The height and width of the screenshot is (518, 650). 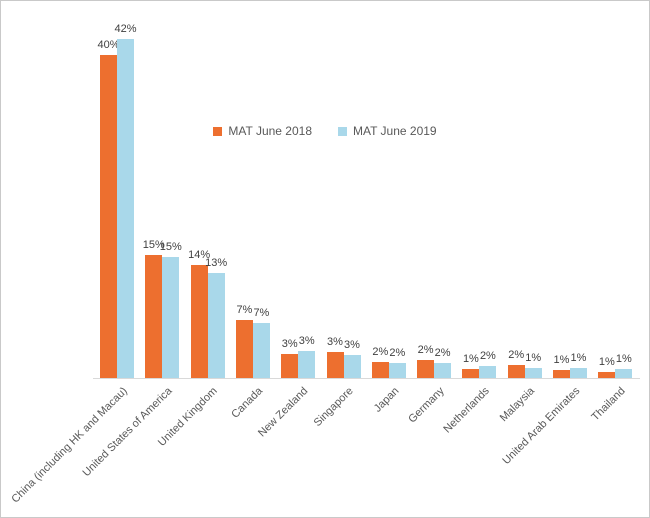 What do you see at coordinates (199, 255) in the screenshot?
I see `bar-label-united-kingdom-2018: 14%` at bounding box center [199, 255].